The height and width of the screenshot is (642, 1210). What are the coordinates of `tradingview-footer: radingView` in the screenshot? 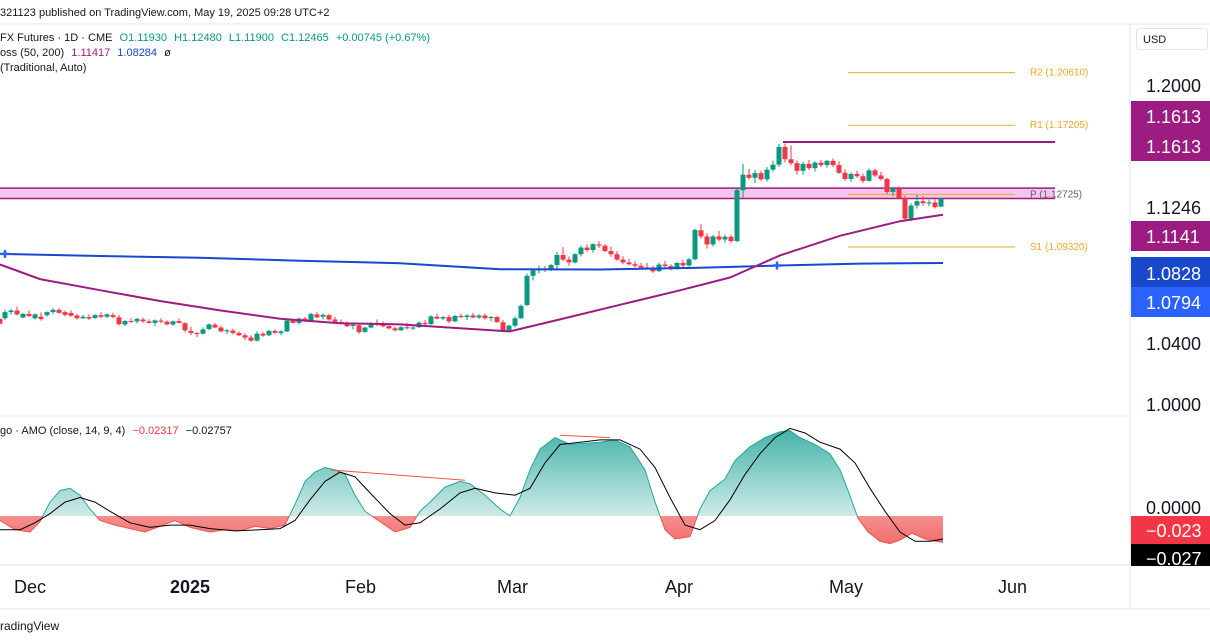 It's located at (30, 626).